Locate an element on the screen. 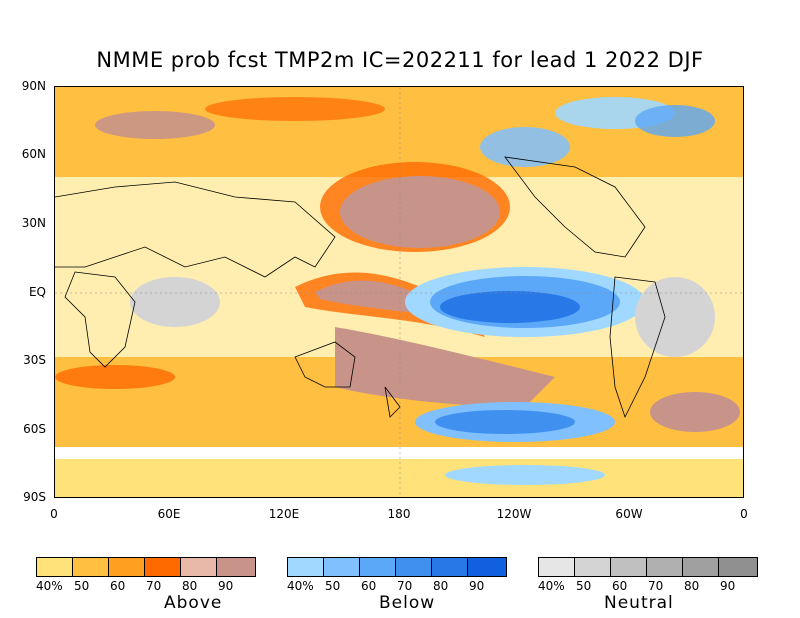 This screenshot has height=618, width=800. legend-above-tick: 90 is located at coordinates (226, 586).